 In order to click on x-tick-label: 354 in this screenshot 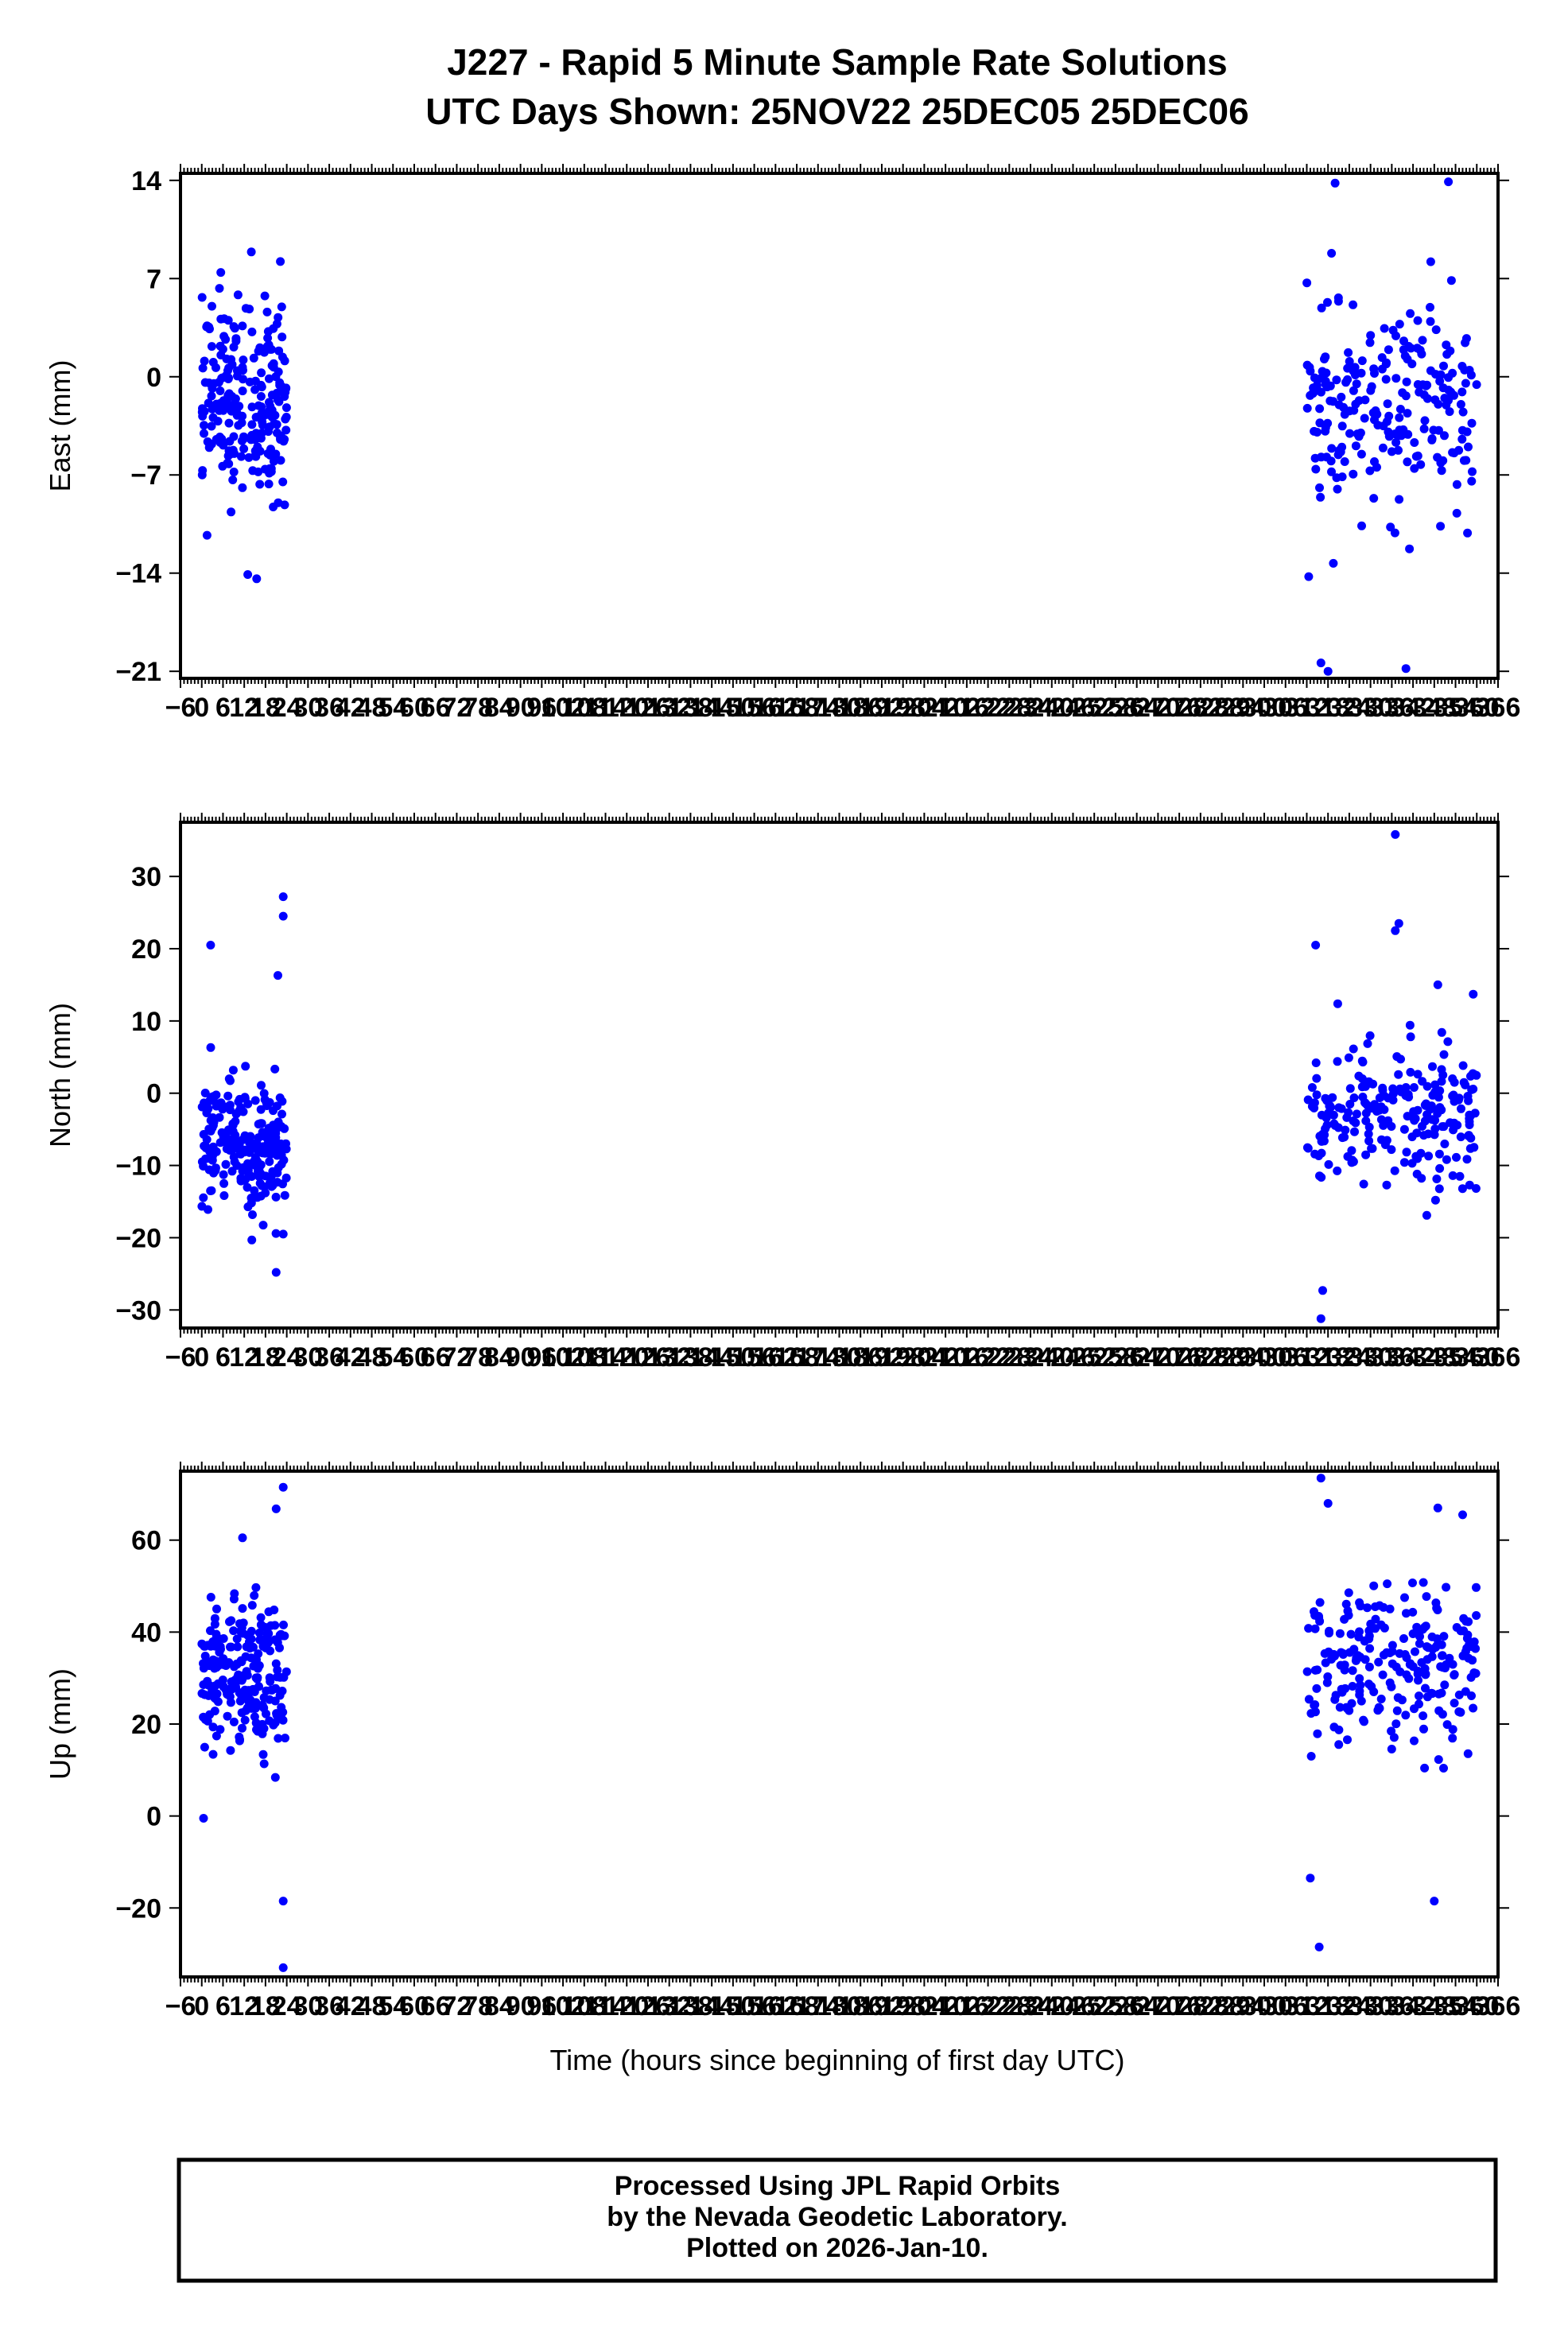, I will do `click(1455, 2006)`.